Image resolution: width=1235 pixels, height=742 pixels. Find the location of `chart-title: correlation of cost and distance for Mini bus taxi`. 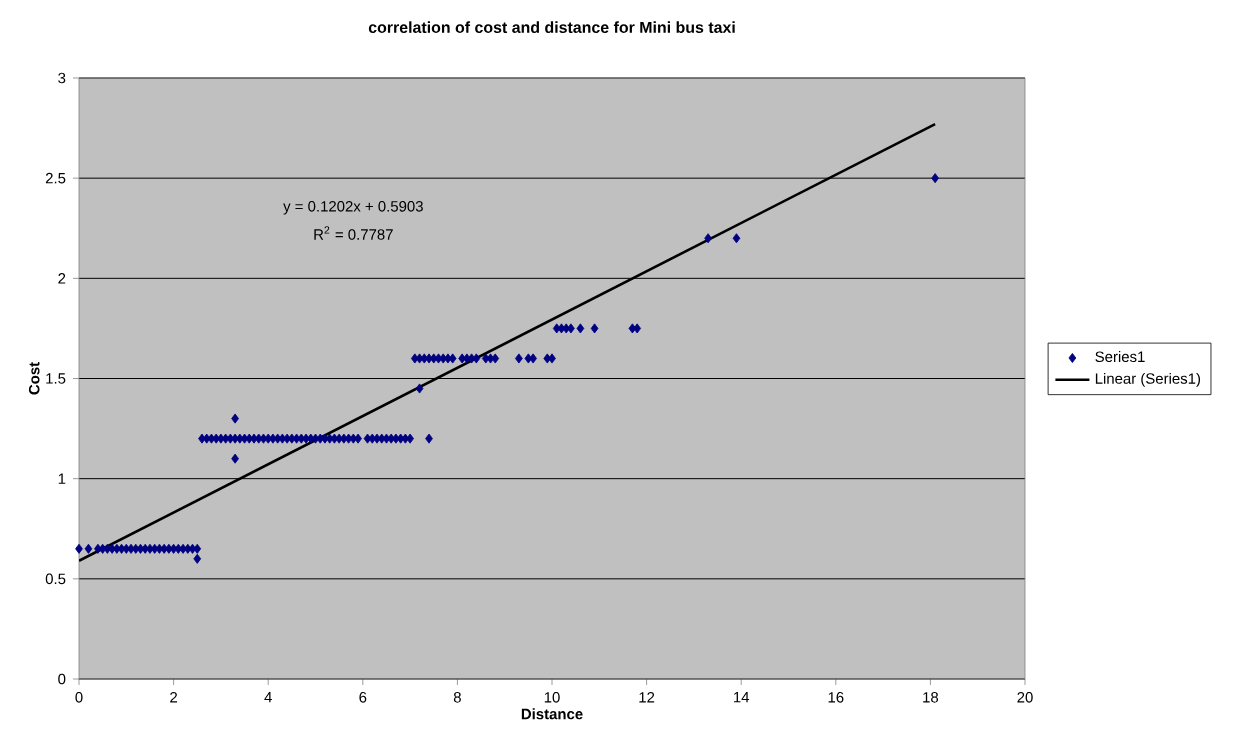

chart-title: correlation of cost and distance for Mini bus taxi is located at coordinates (551, 27).